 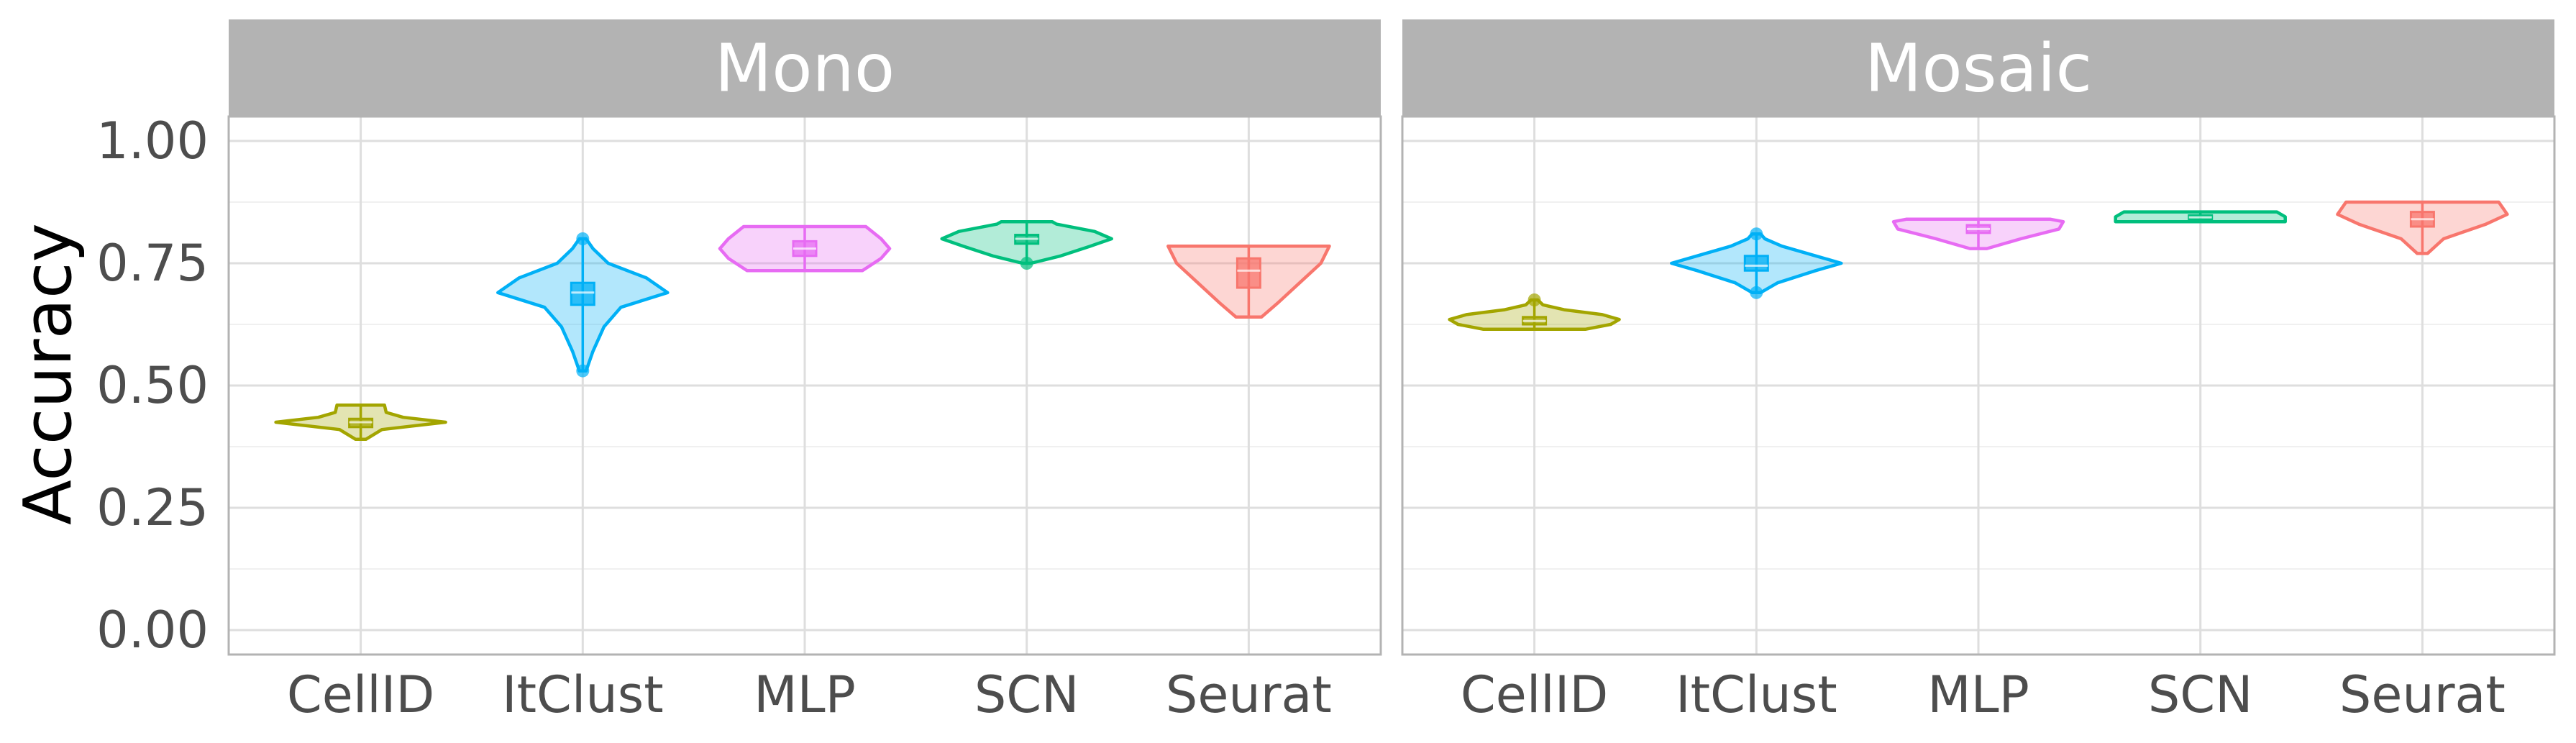 I want to click on facet-title: Mono, so click(x=805, y=68).